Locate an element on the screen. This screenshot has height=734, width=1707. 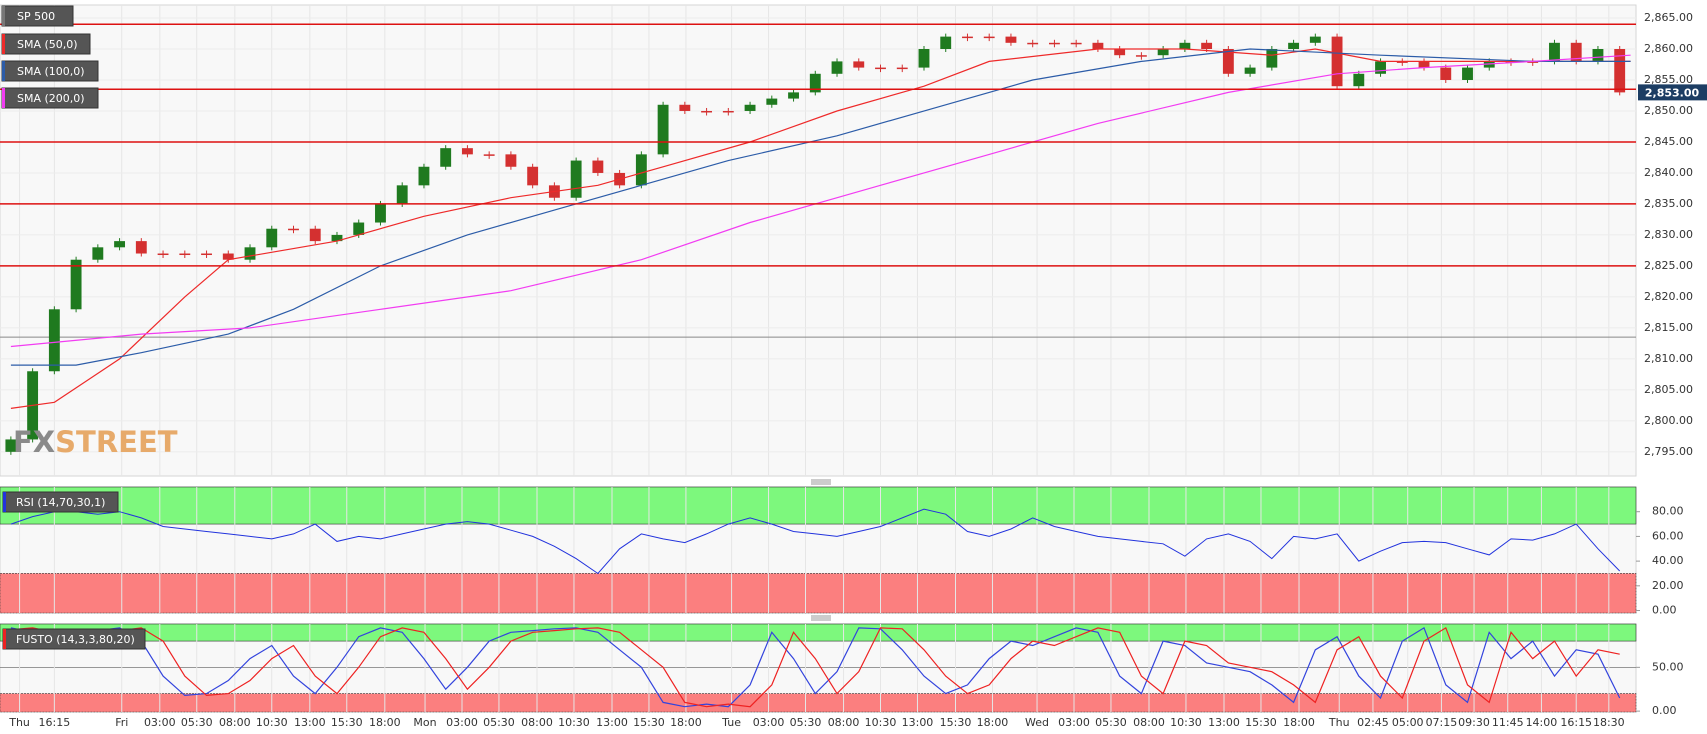
x-tick-label: 05:00 is located at coordinates (1408, 722).